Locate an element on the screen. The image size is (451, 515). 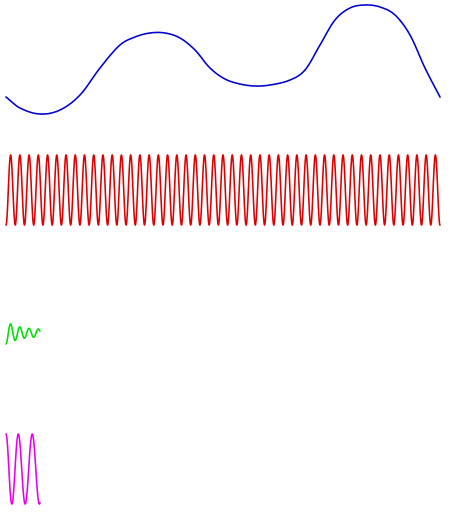
carrier-signal-curve is located at coordinates (223, 190).